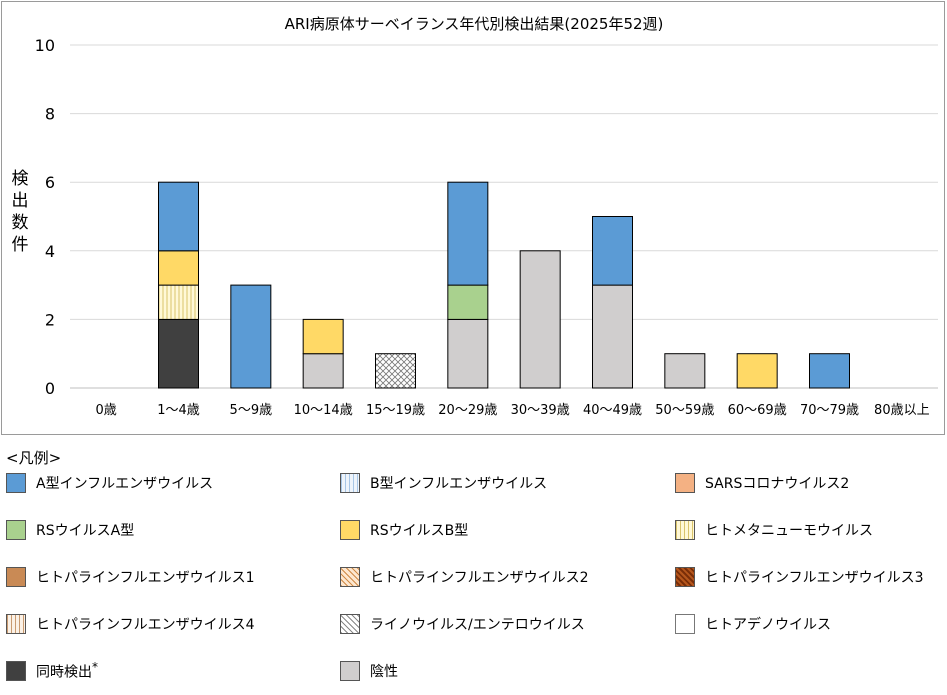  What do you see at coordinates (477, 625) in the screenshot?
I see `legend-label: ライノウイルス/エンテロウイルス` at bounding box center [477, 625].